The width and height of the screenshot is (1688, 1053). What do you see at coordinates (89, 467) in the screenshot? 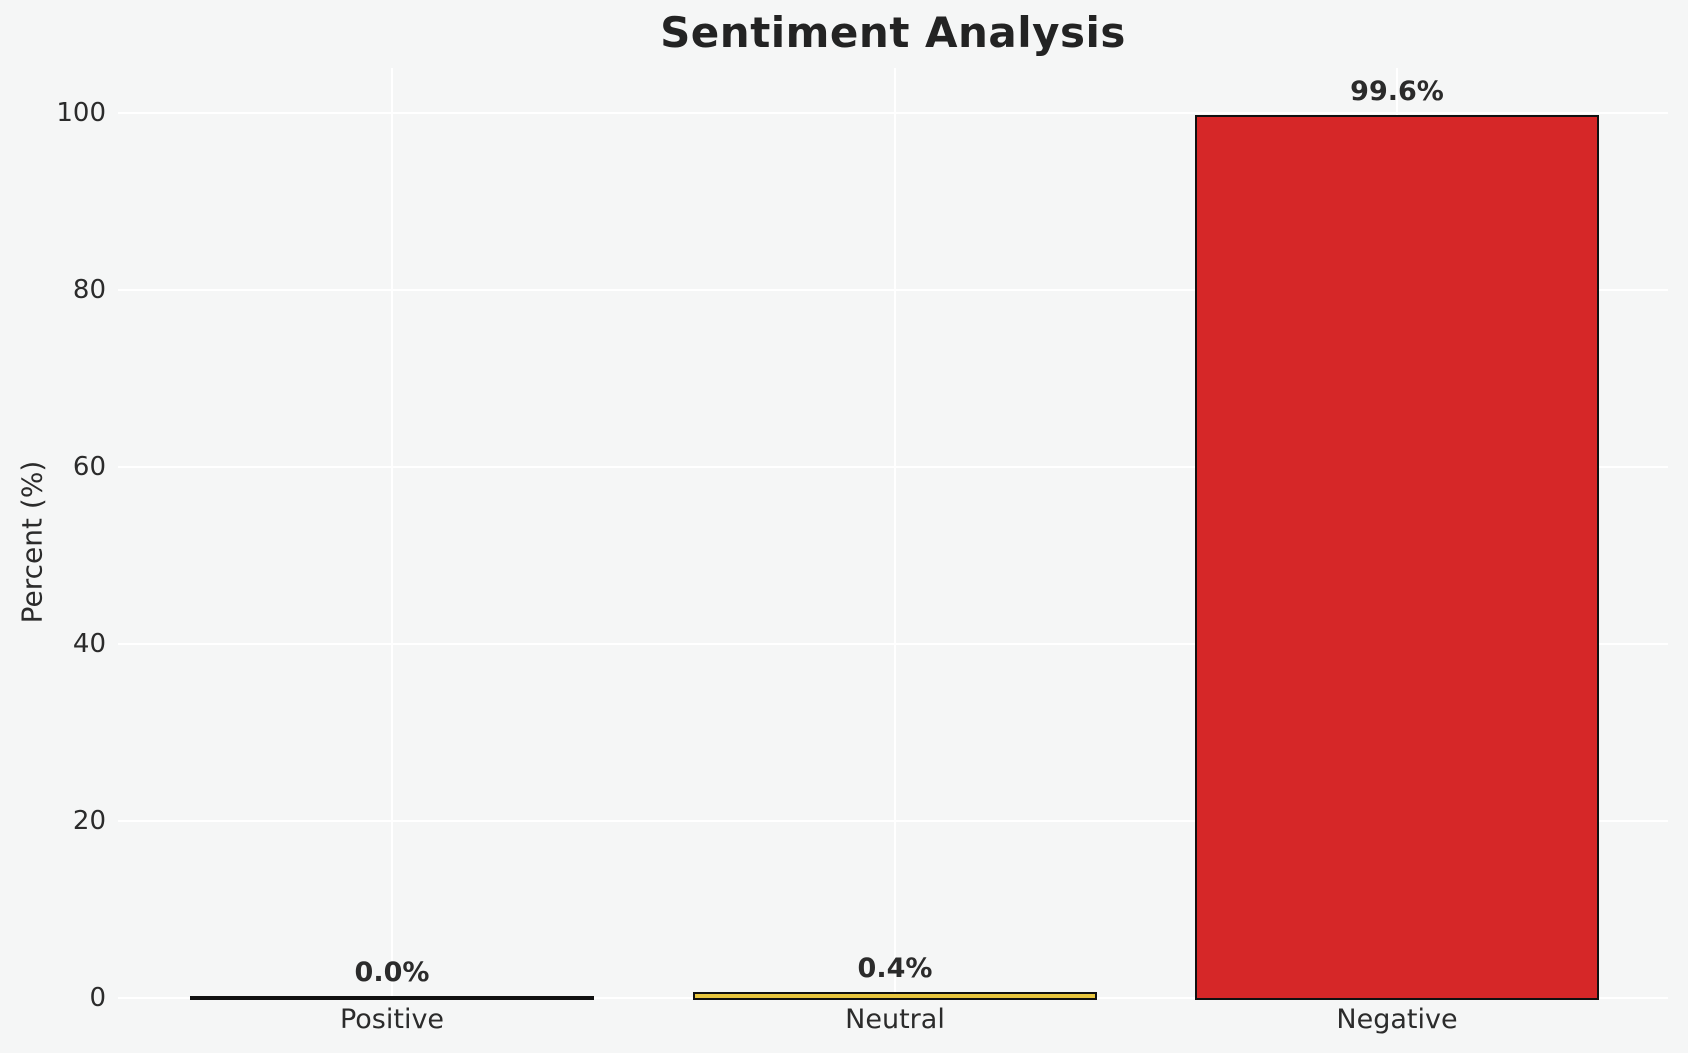
I see `y-tick-label: 60` at bounding box center [89, 467].